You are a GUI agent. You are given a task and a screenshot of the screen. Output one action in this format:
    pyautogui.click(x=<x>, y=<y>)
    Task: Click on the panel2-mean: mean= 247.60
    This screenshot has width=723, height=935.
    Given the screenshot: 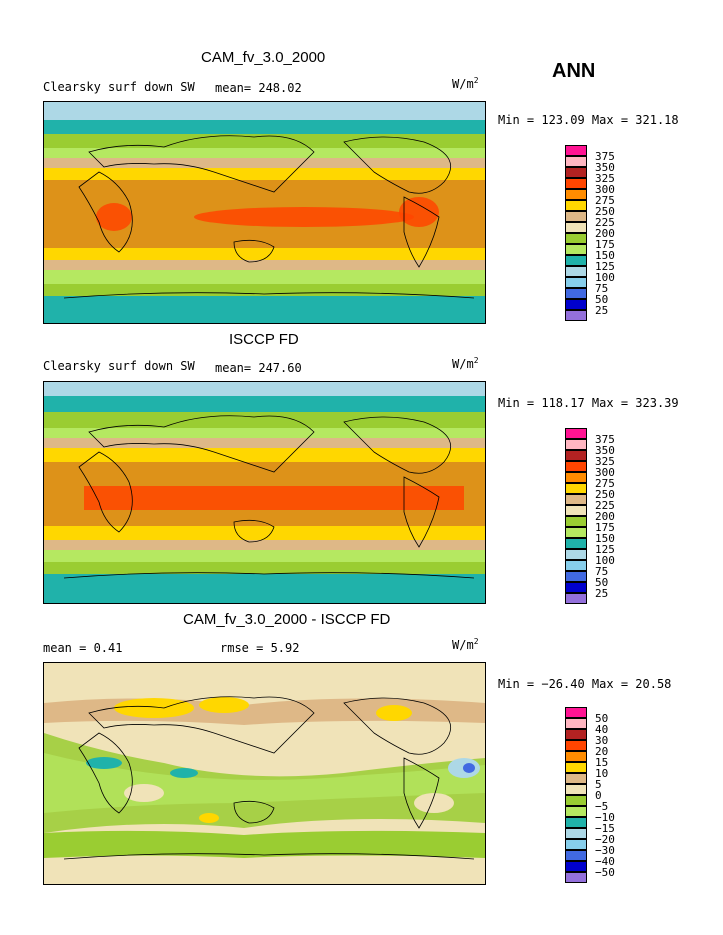 What is the action you would take?
    pyautogui.click(x=258, y=368)
    